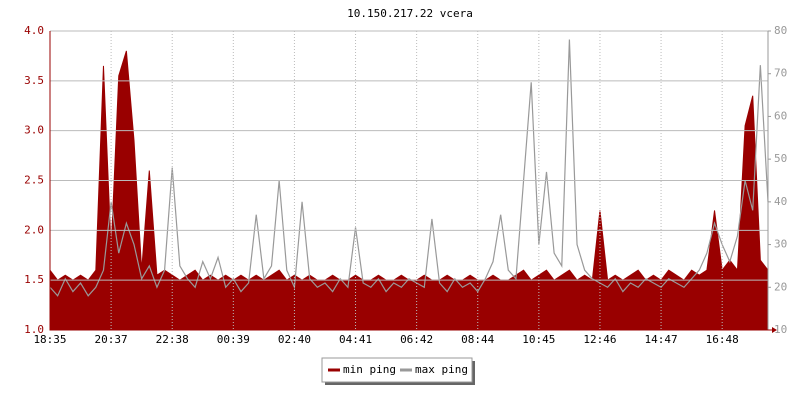  Describe the element at coordinates (369, 369) in the screenshot. I see `legend-label: min ping` at that location.